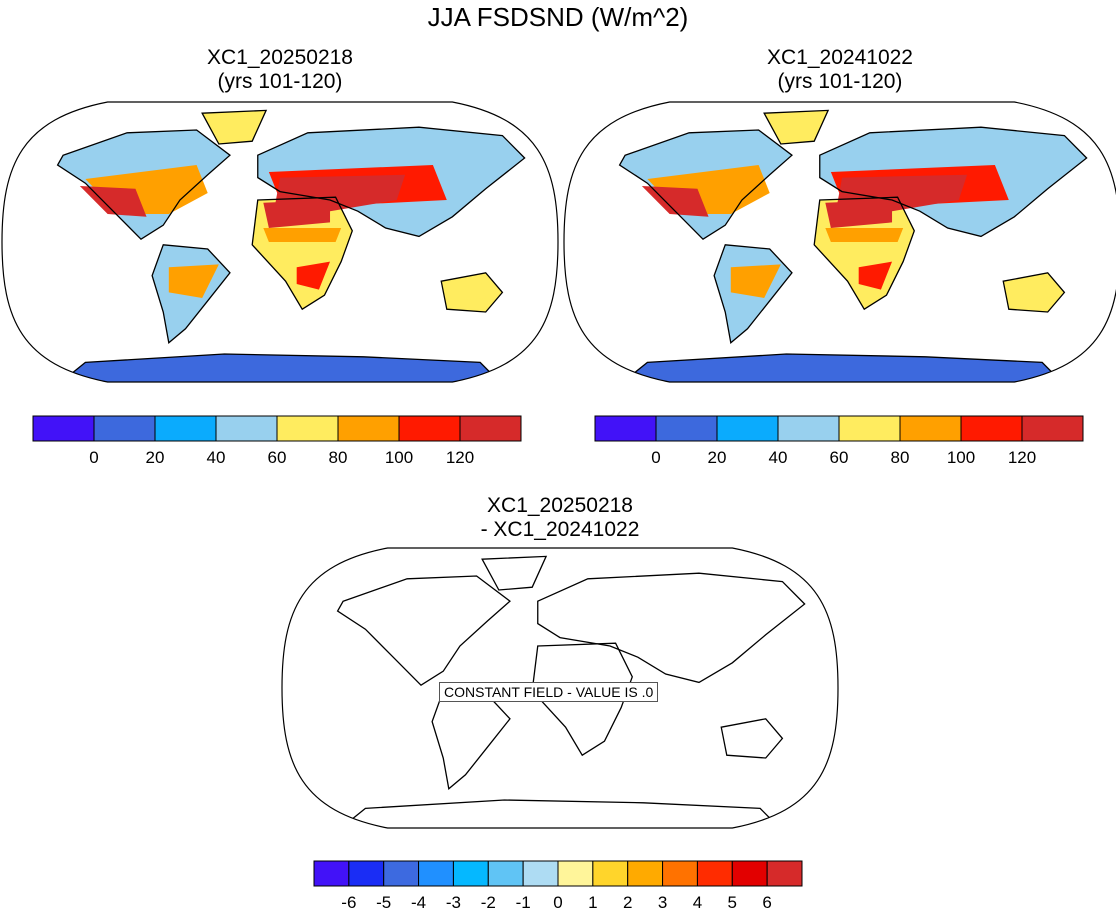 Image resolution: width=1116 pixels, height=909 pixels. I want to click on colorbar-tick-label: 6, so click(766, 901).